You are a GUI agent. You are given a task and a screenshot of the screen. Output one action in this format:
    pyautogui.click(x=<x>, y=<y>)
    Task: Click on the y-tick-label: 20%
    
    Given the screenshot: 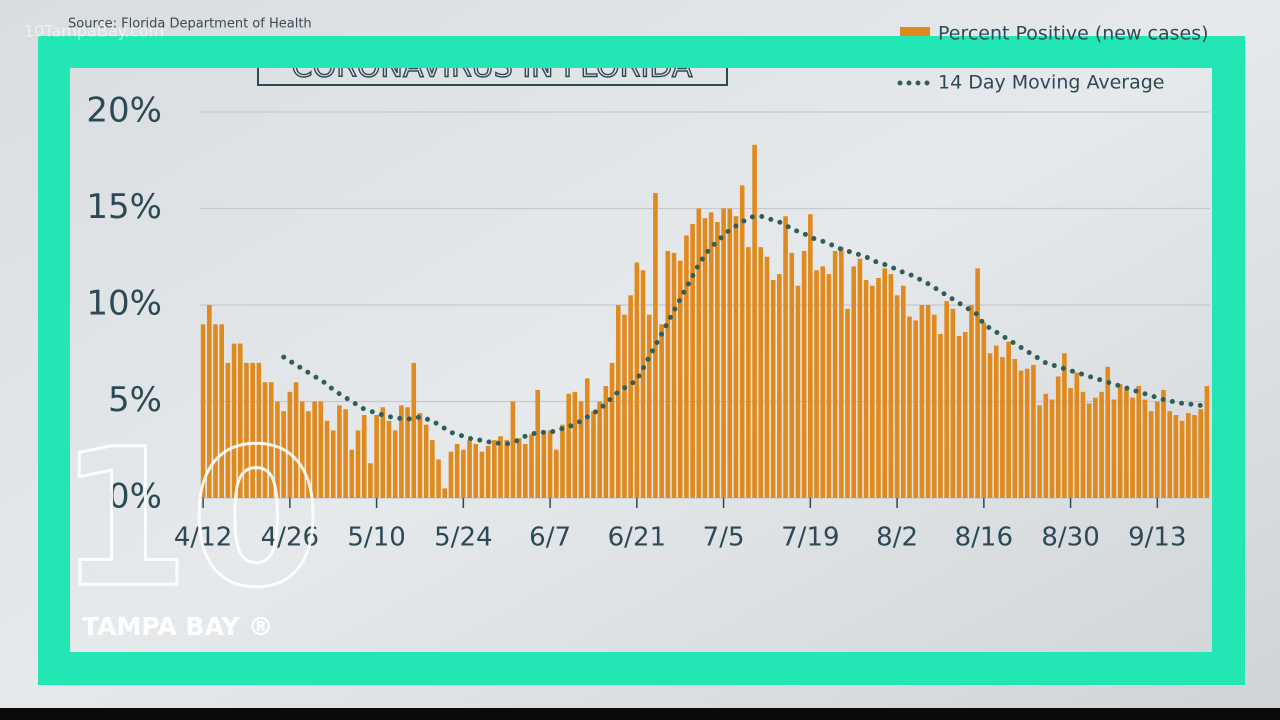 What is the action you would take?
    pyautogui.click(x=124, y=111)
    